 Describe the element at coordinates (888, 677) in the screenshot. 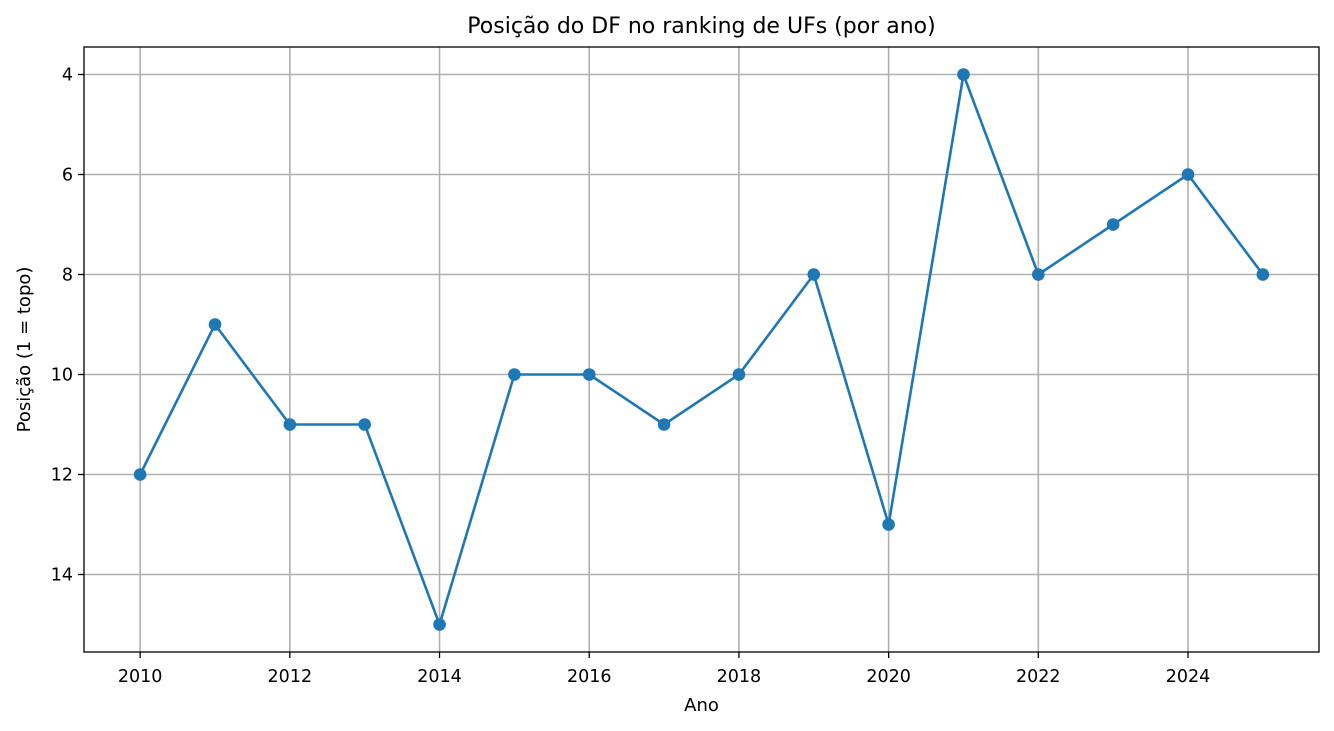

I see `x-tick-label: 2020` at that location.